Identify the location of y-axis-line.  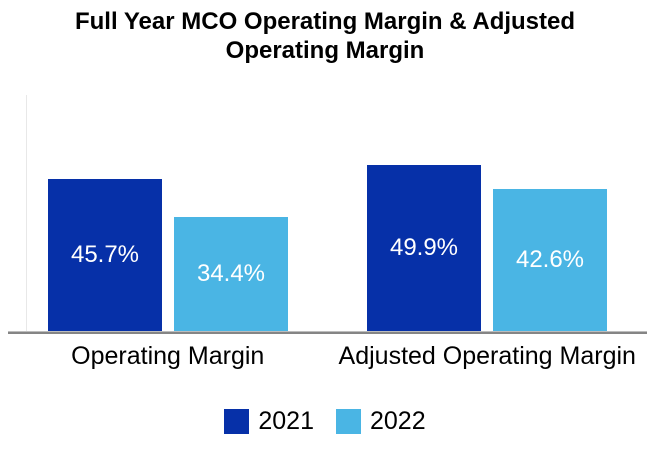
(26, 213).